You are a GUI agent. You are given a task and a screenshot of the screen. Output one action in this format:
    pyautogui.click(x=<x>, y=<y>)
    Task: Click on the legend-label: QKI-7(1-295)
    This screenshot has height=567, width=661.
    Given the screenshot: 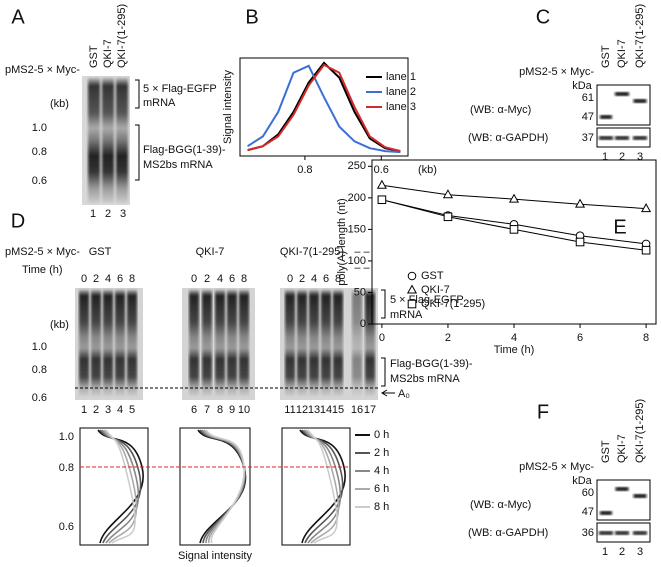 What is the action you would take?
    pyautogui.click(x=453, y=304)
    